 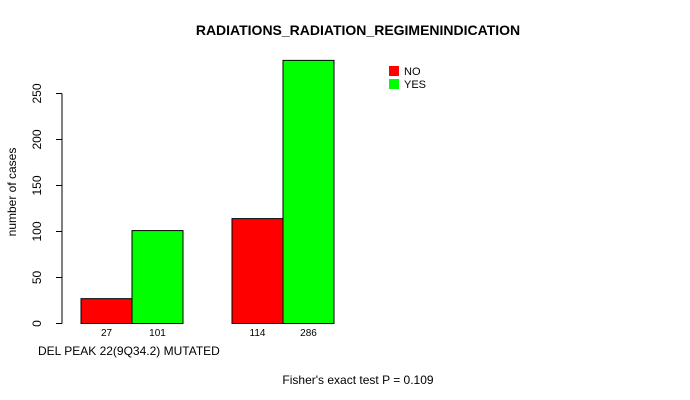 I want to click on legend-label-yes: YES, so click(x=415, y=85).